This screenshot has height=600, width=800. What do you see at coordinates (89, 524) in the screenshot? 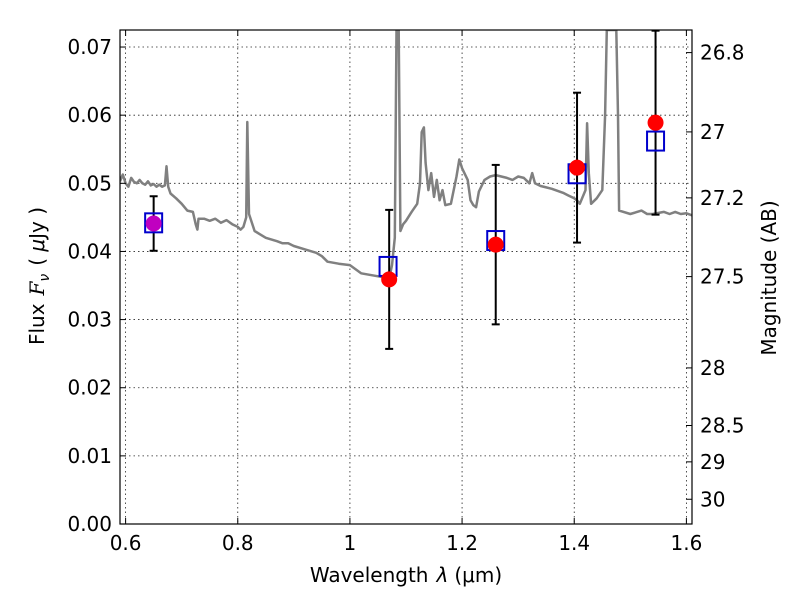
I see `y-tick-label: 0.00` at bounding box center [89, 524].